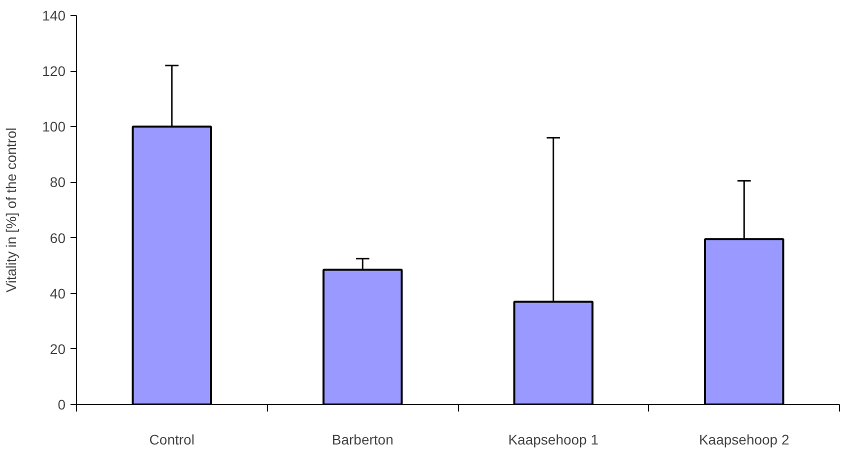 The height and width of the screenshot is (456, 851). What do you see at coordinates (553, 440) in the screenshot?
I see `x-tick-label: Kaapsehoop 1` at bounding box center [553, 440].